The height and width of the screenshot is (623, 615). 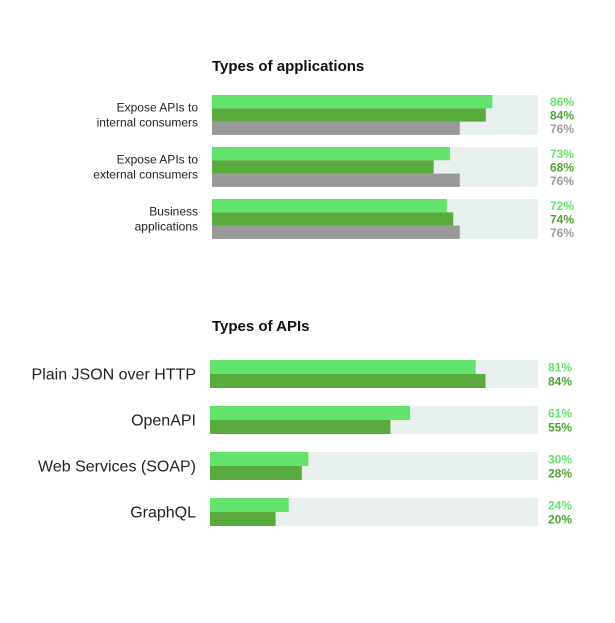 What do you see at coordinates (560, 520) in the screenshot?
I see `value-label: 20%` at bounding box center [560, 520].